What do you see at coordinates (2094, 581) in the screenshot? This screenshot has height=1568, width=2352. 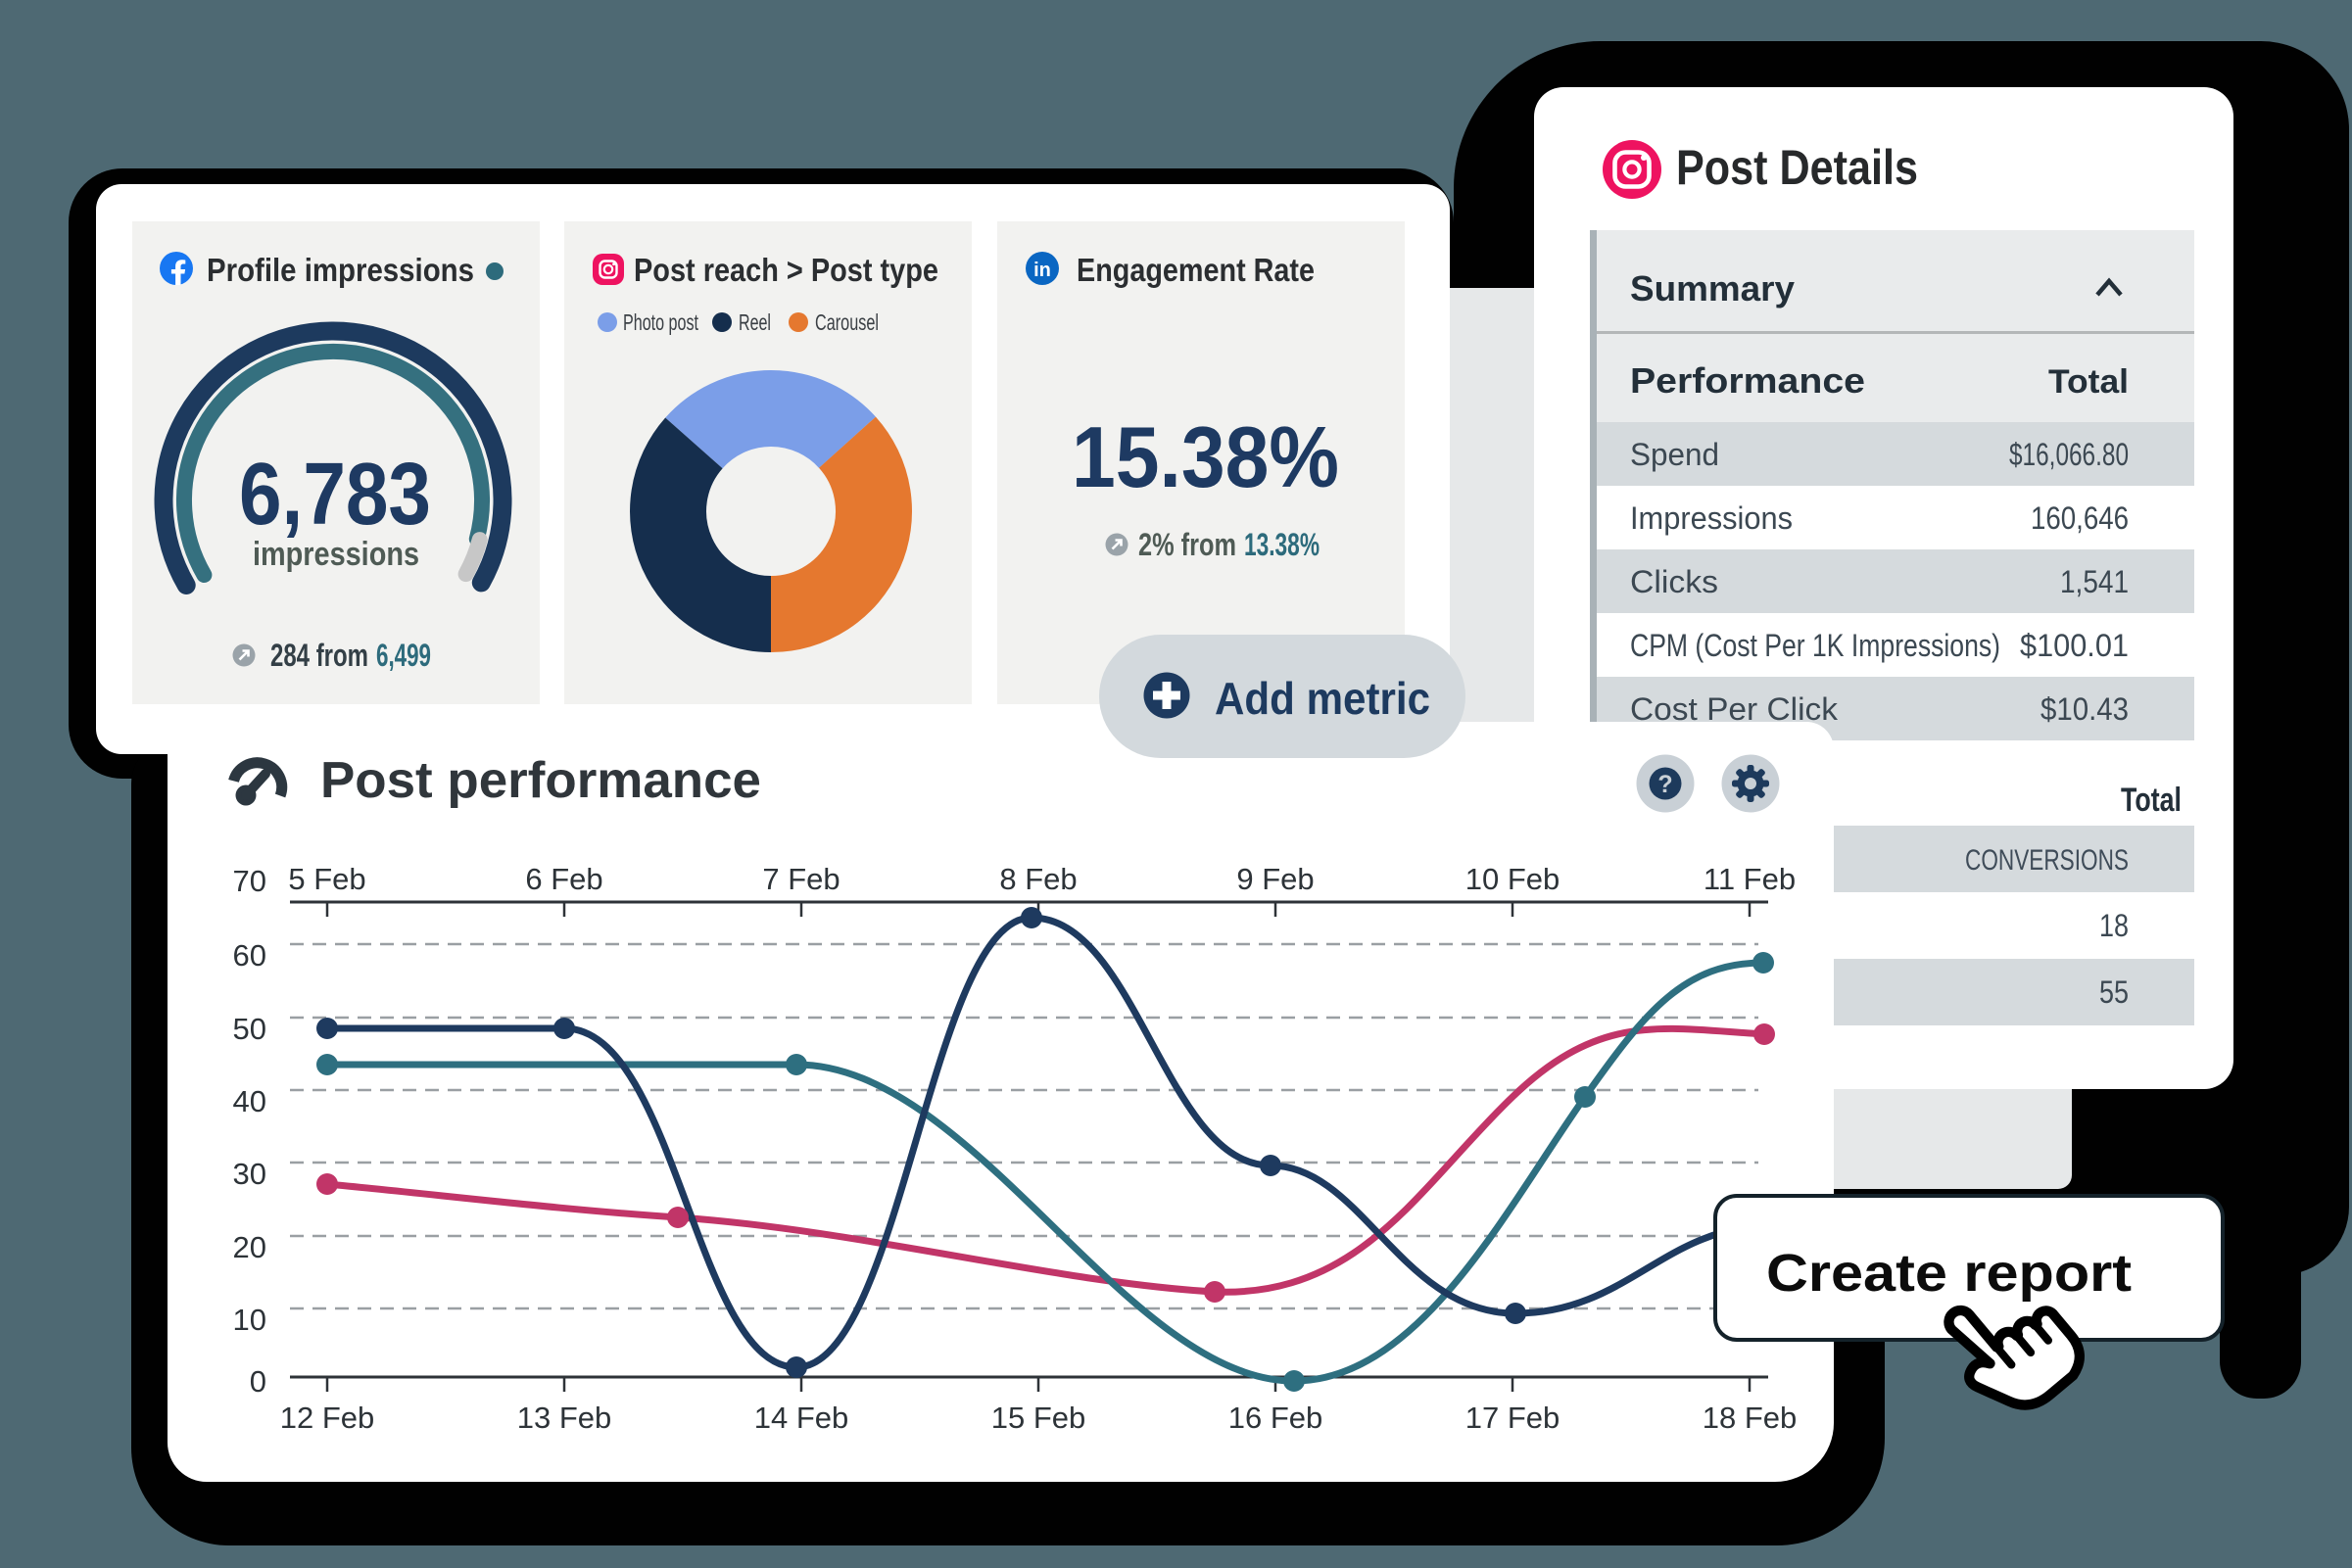 I see `svg-text: 1,541` at bounding box center [2094, 581].